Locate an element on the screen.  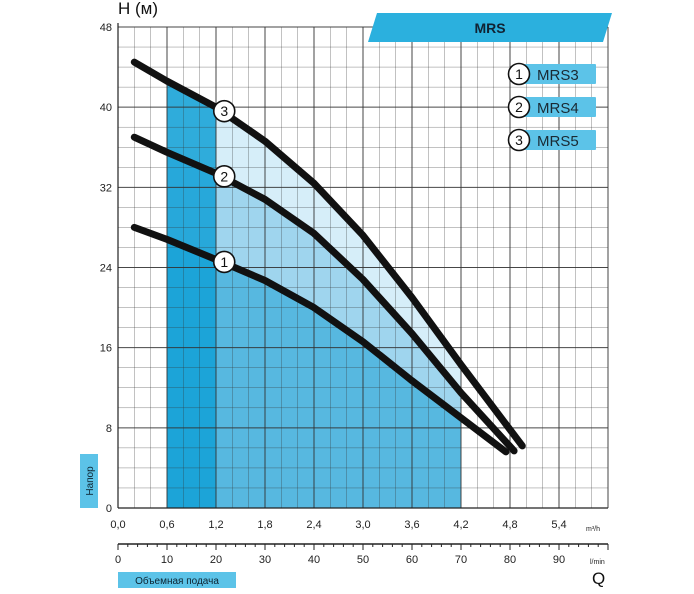
y-tick-label: 8 is located at coordinates (109, 429).